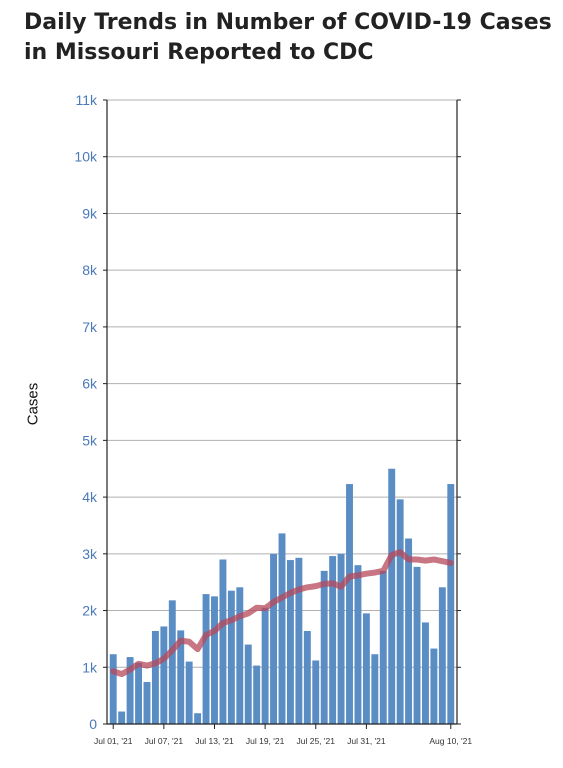  Describe the element at coordinates (450, 741) in the screenshot. I see `x-tick-label: Aug 10, '21` at that location.